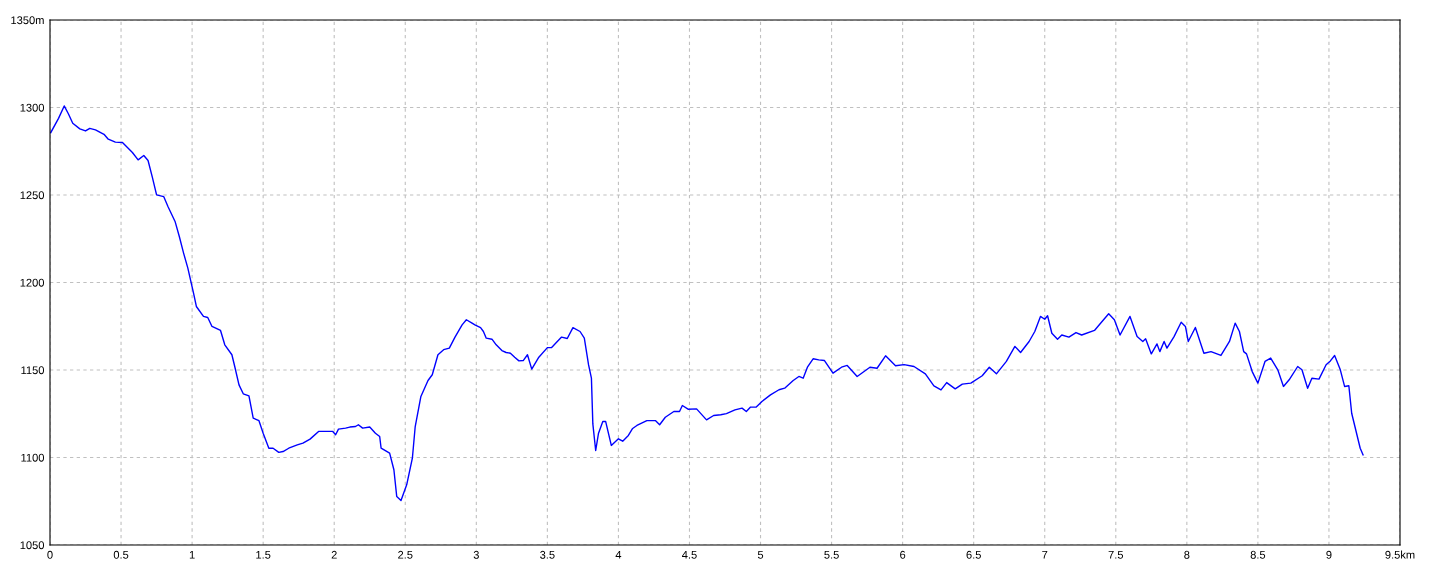 This screenshot has width=1440, height=576. Describe the element at coordinates (334, 554) in the screenshot. I see `x-tick-label: 2` at that location.